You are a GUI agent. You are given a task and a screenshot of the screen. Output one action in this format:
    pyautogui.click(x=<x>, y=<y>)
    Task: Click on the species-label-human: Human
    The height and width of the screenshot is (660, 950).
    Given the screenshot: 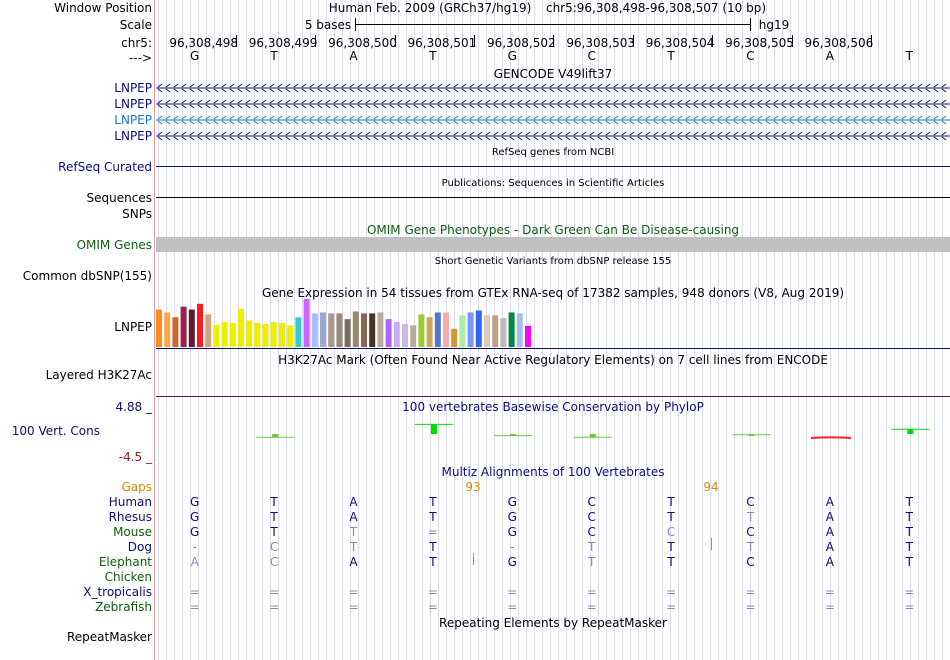 What is the action you would take?
    pyautogui.click(x=130, y=502)
    